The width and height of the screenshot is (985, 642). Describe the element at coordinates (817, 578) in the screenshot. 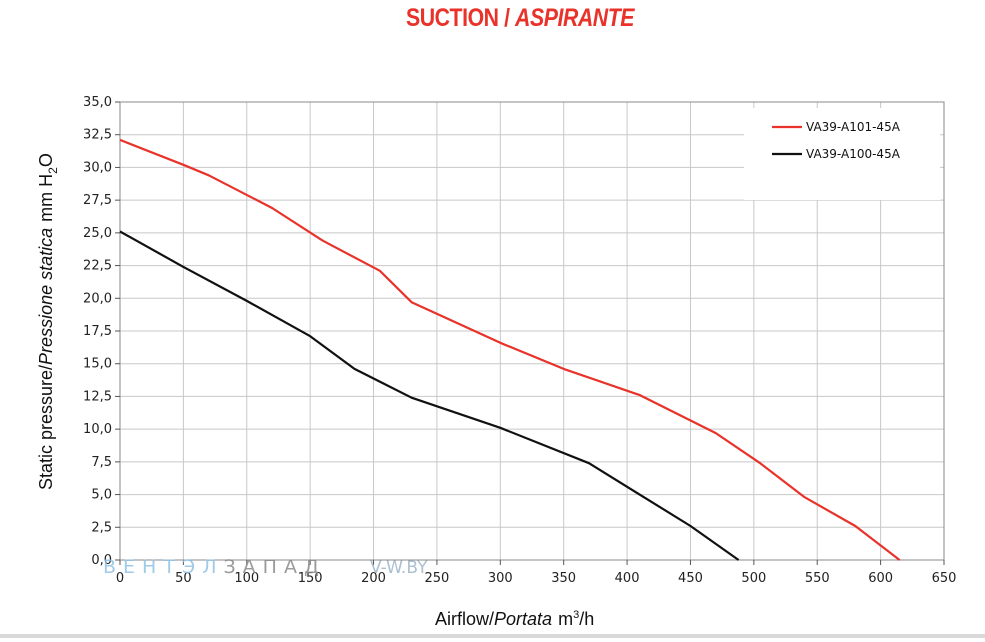

I see `x-tick-label: 550` at that location.